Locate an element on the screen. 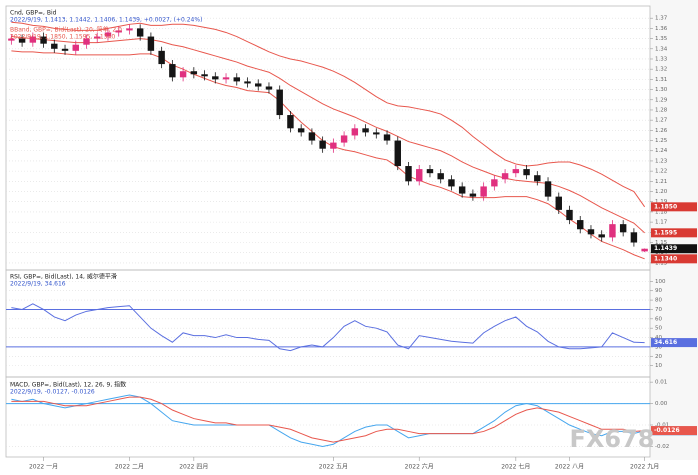 This screenshot has height=475, width=698. last-value-label: 1.1595 is located at coordinates (665, 232).